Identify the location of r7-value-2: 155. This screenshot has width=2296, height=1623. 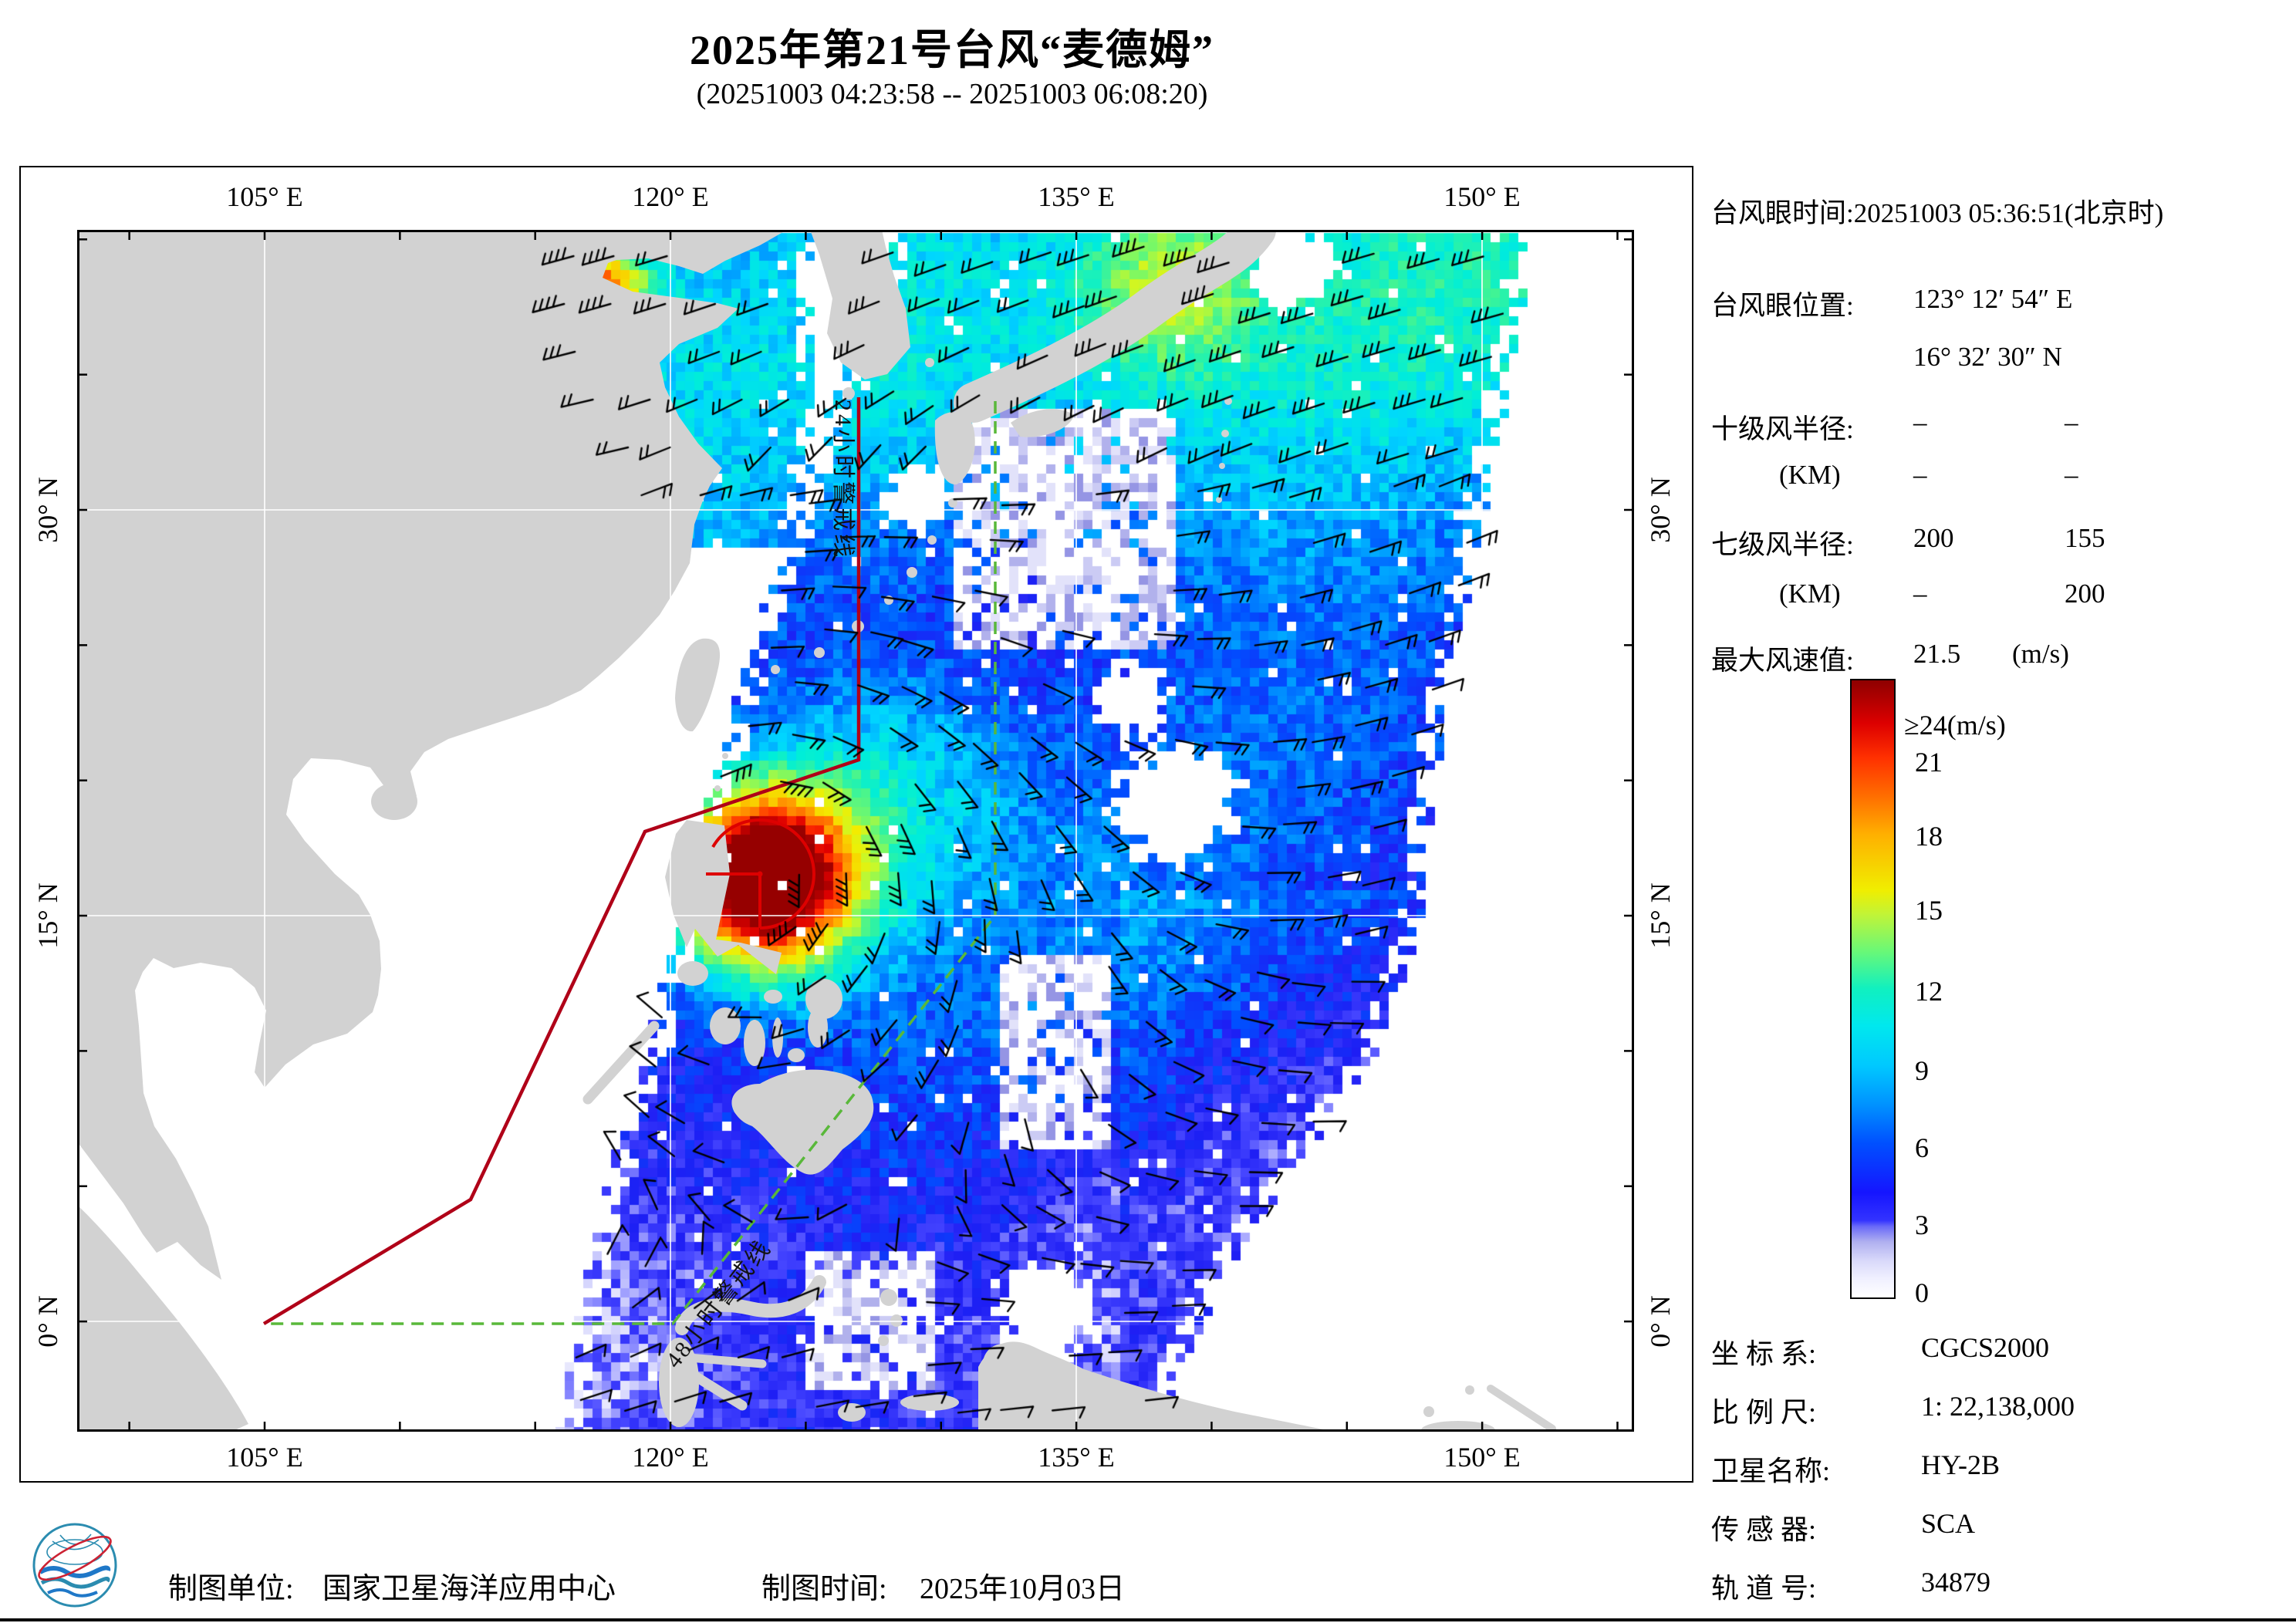
(2085, 538).